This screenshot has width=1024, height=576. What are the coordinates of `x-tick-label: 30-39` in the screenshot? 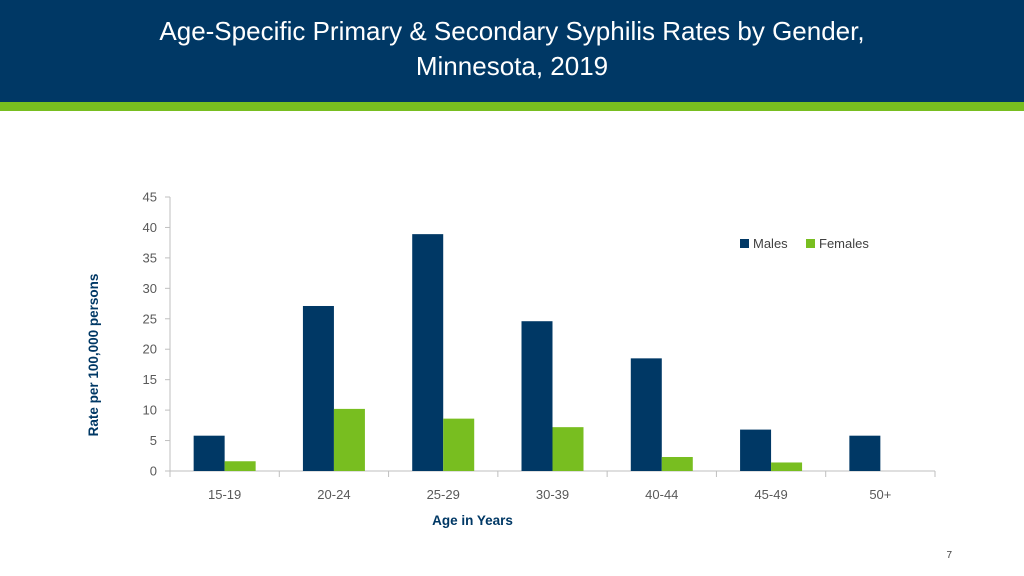 It's located at (552, 494).